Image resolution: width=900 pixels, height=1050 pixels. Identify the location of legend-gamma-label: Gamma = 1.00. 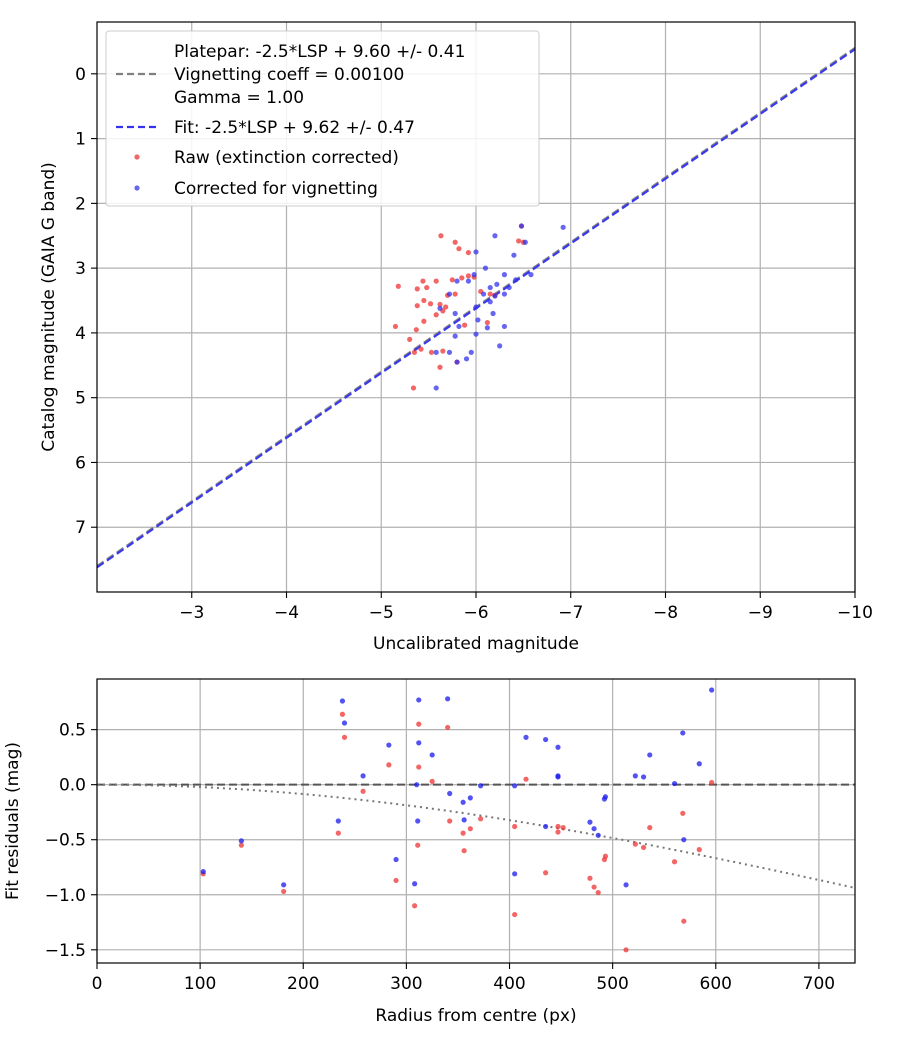
(239, 98).